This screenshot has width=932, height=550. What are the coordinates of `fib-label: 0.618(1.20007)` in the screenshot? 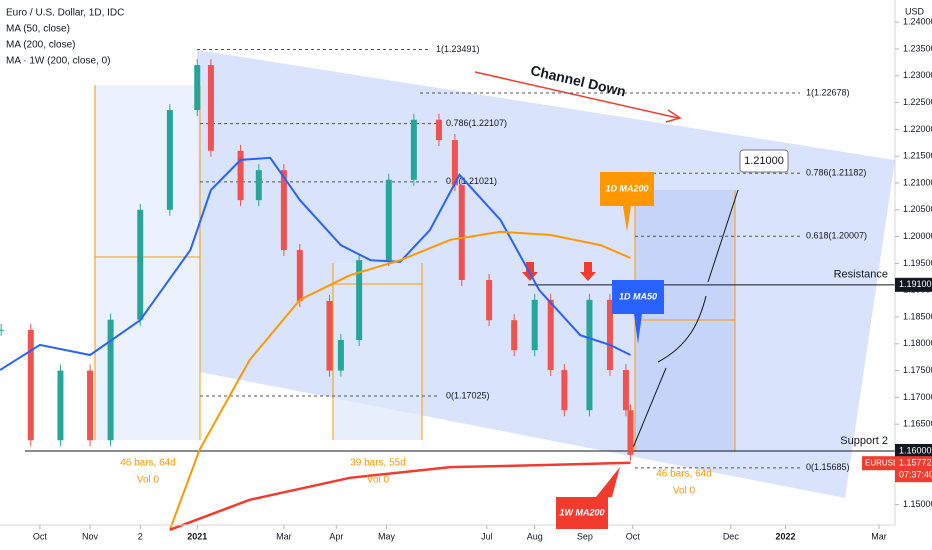 It's located at (836, 236).